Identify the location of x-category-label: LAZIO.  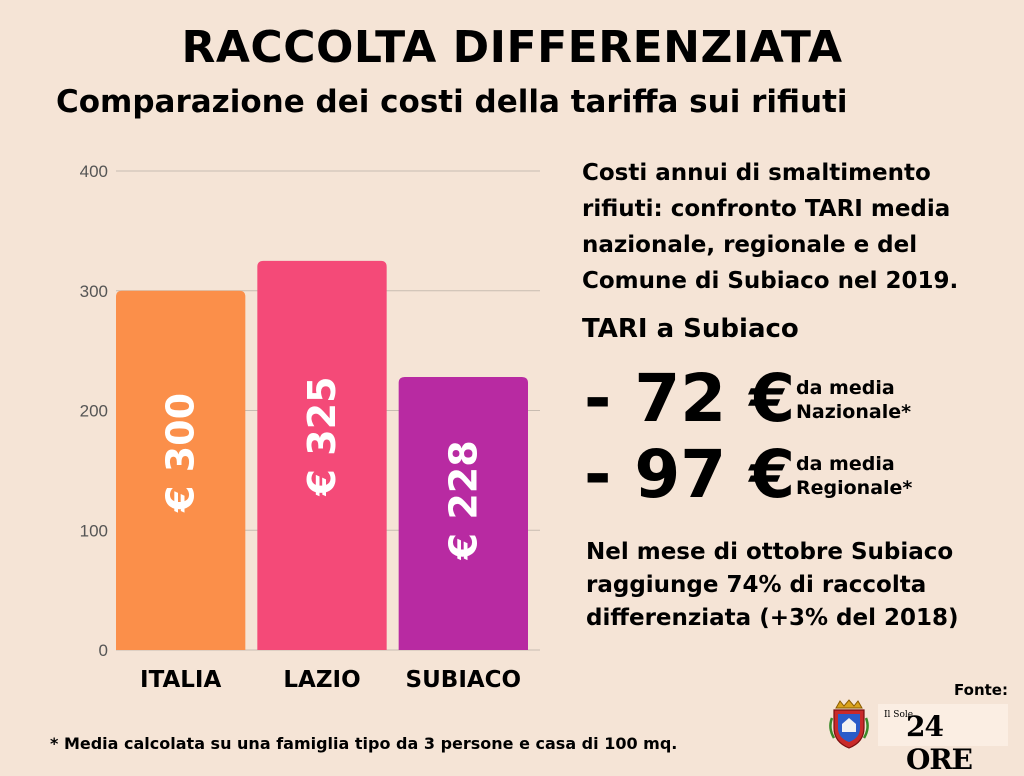
(321, 680).